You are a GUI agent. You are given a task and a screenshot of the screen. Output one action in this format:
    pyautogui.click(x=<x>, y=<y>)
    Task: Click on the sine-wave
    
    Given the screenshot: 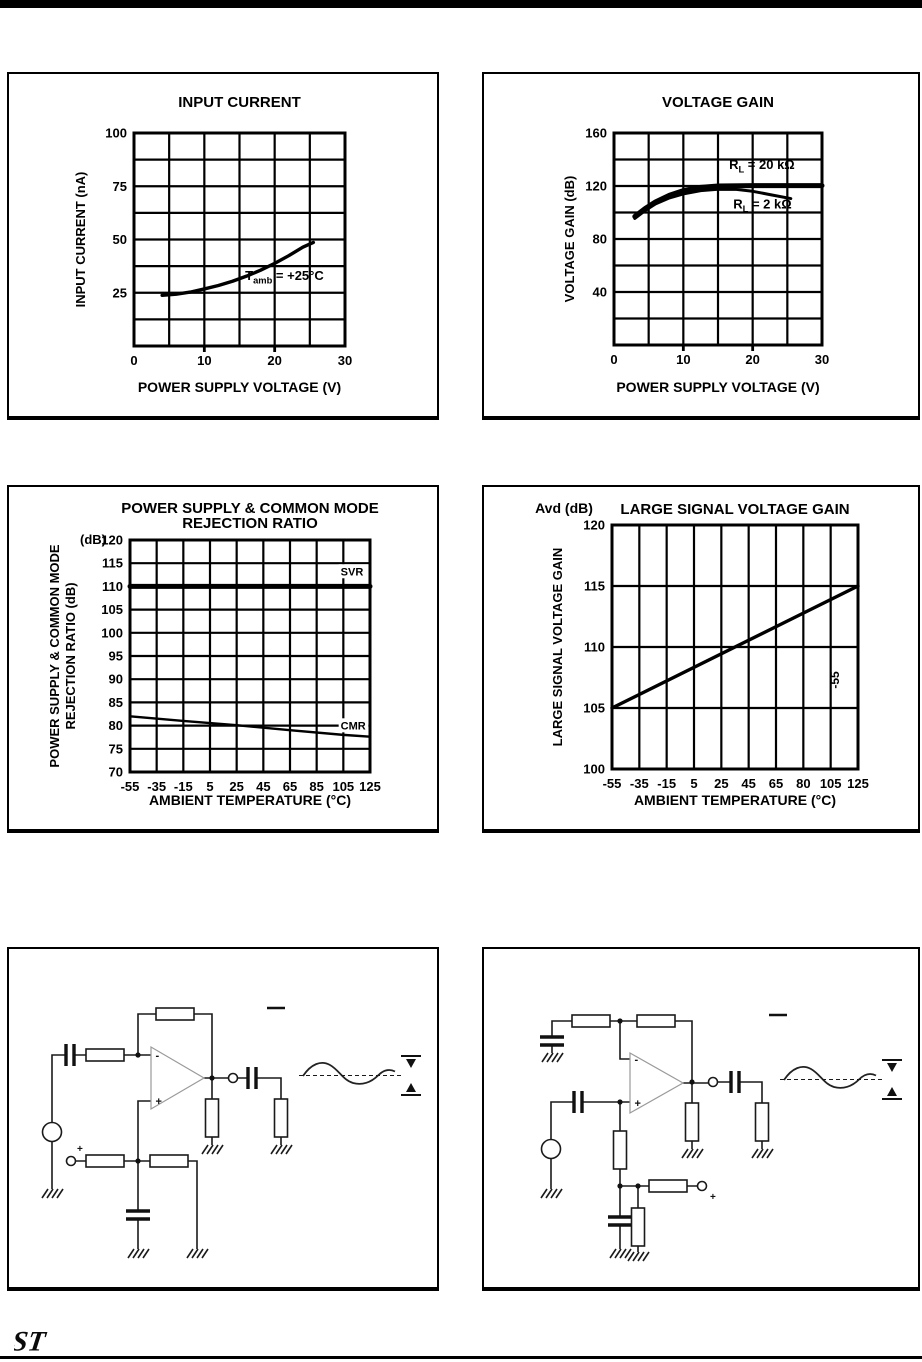 What is the action you would take?
    pyautogui.click(x=830, y=1077)
    